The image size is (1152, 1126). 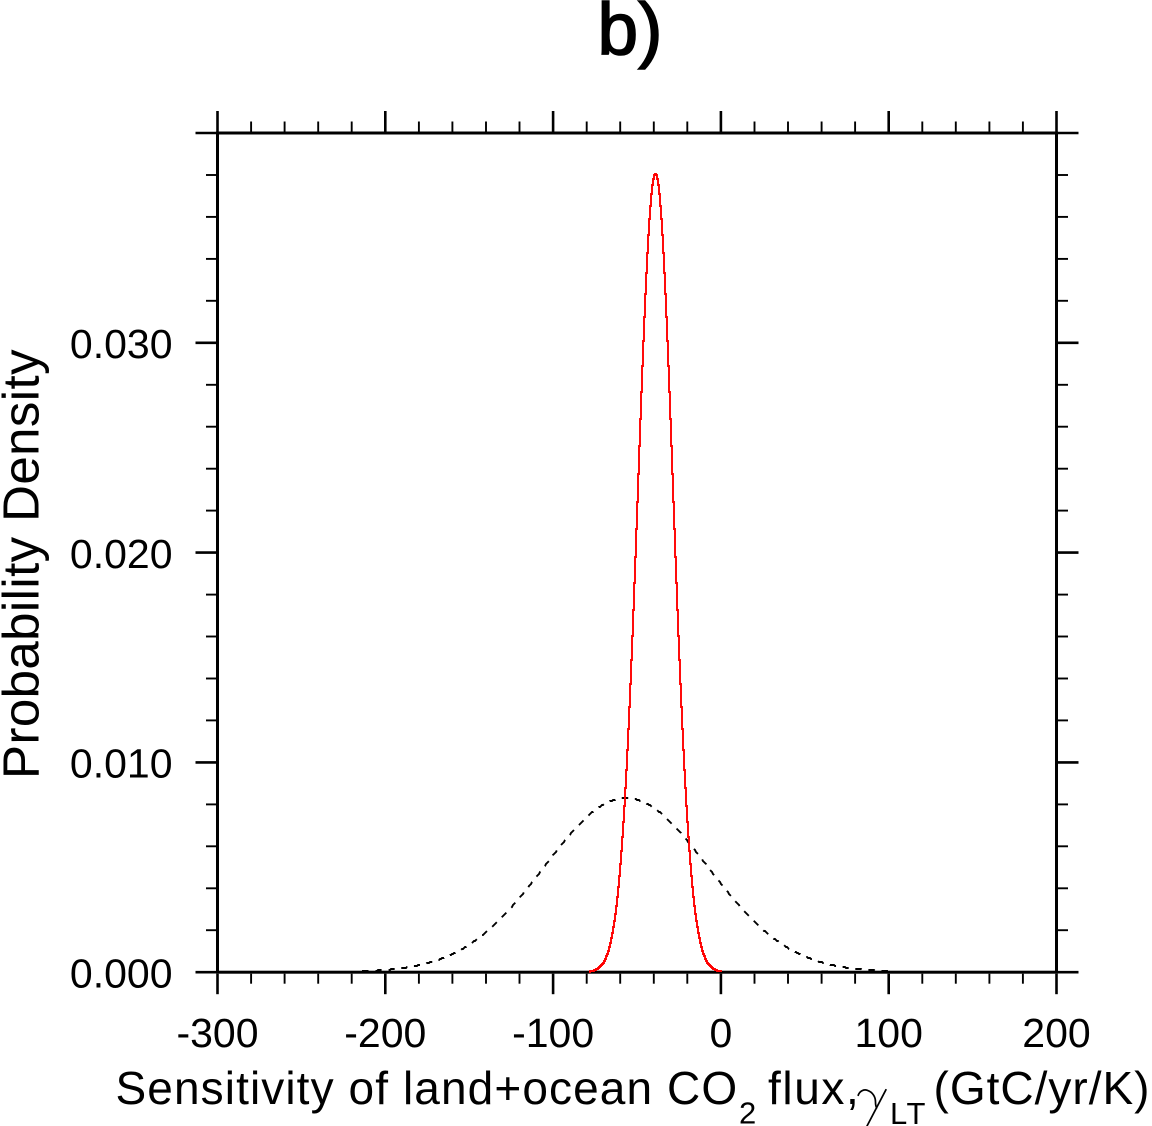 I want to click on svg-text: 0.020, so click(x=121, y=554).